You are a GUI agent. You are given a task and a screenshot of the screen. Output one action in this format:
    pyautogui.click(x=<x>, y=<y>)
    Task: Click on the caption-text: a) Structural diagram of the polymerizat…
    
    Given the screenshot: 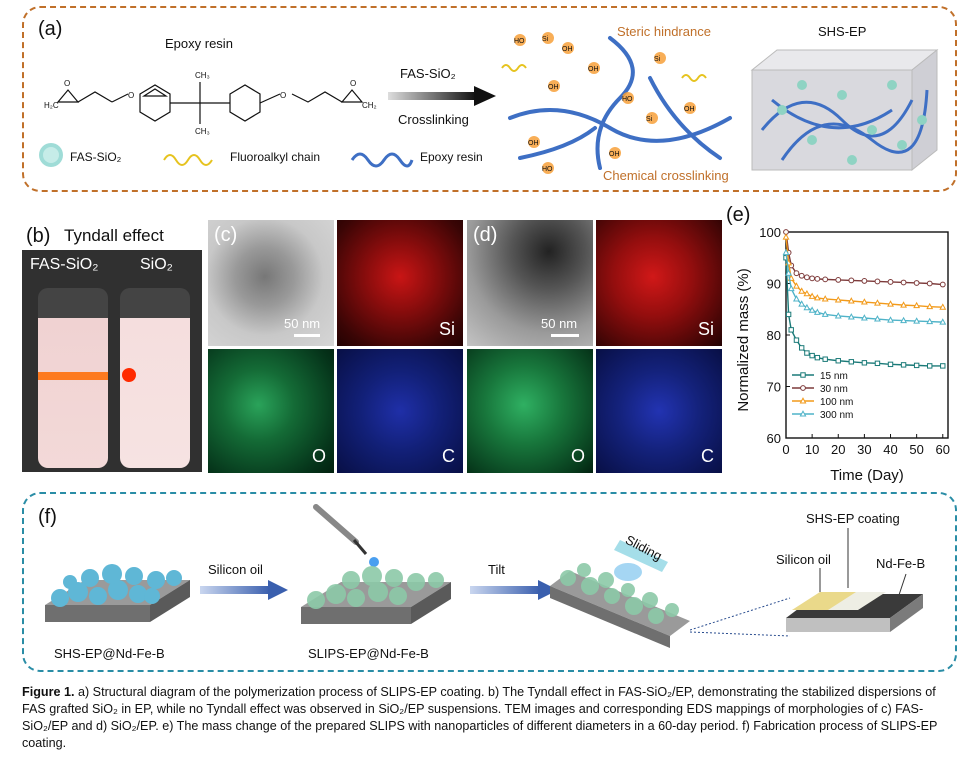 What is the action you would take?
    pyautogui.click(x=480, y=717)
    